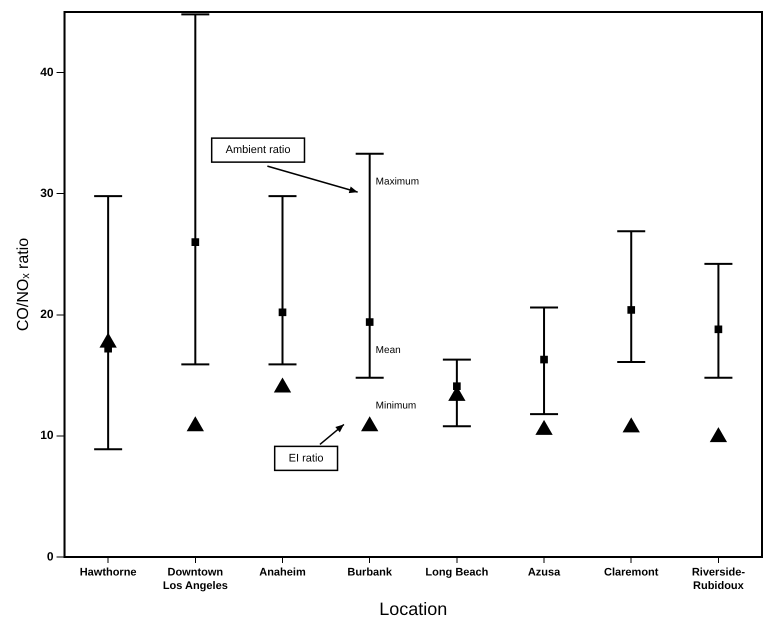 The height and width of the screenshot is (633, 777). What do you see at coordinates (545, 572) in the screenshot?
I see `x-tick-label: Azusa` at bounding box center [545, 572].